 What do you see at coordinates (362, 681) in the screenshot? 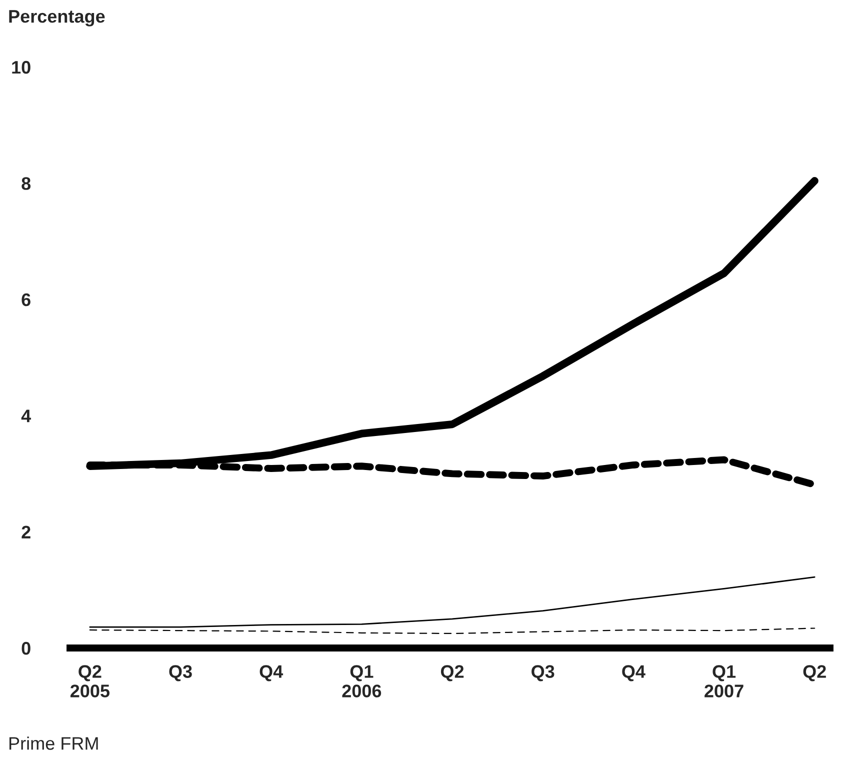
I see `x-tick-label: Q1 2006` at bounding box center [362, 681].